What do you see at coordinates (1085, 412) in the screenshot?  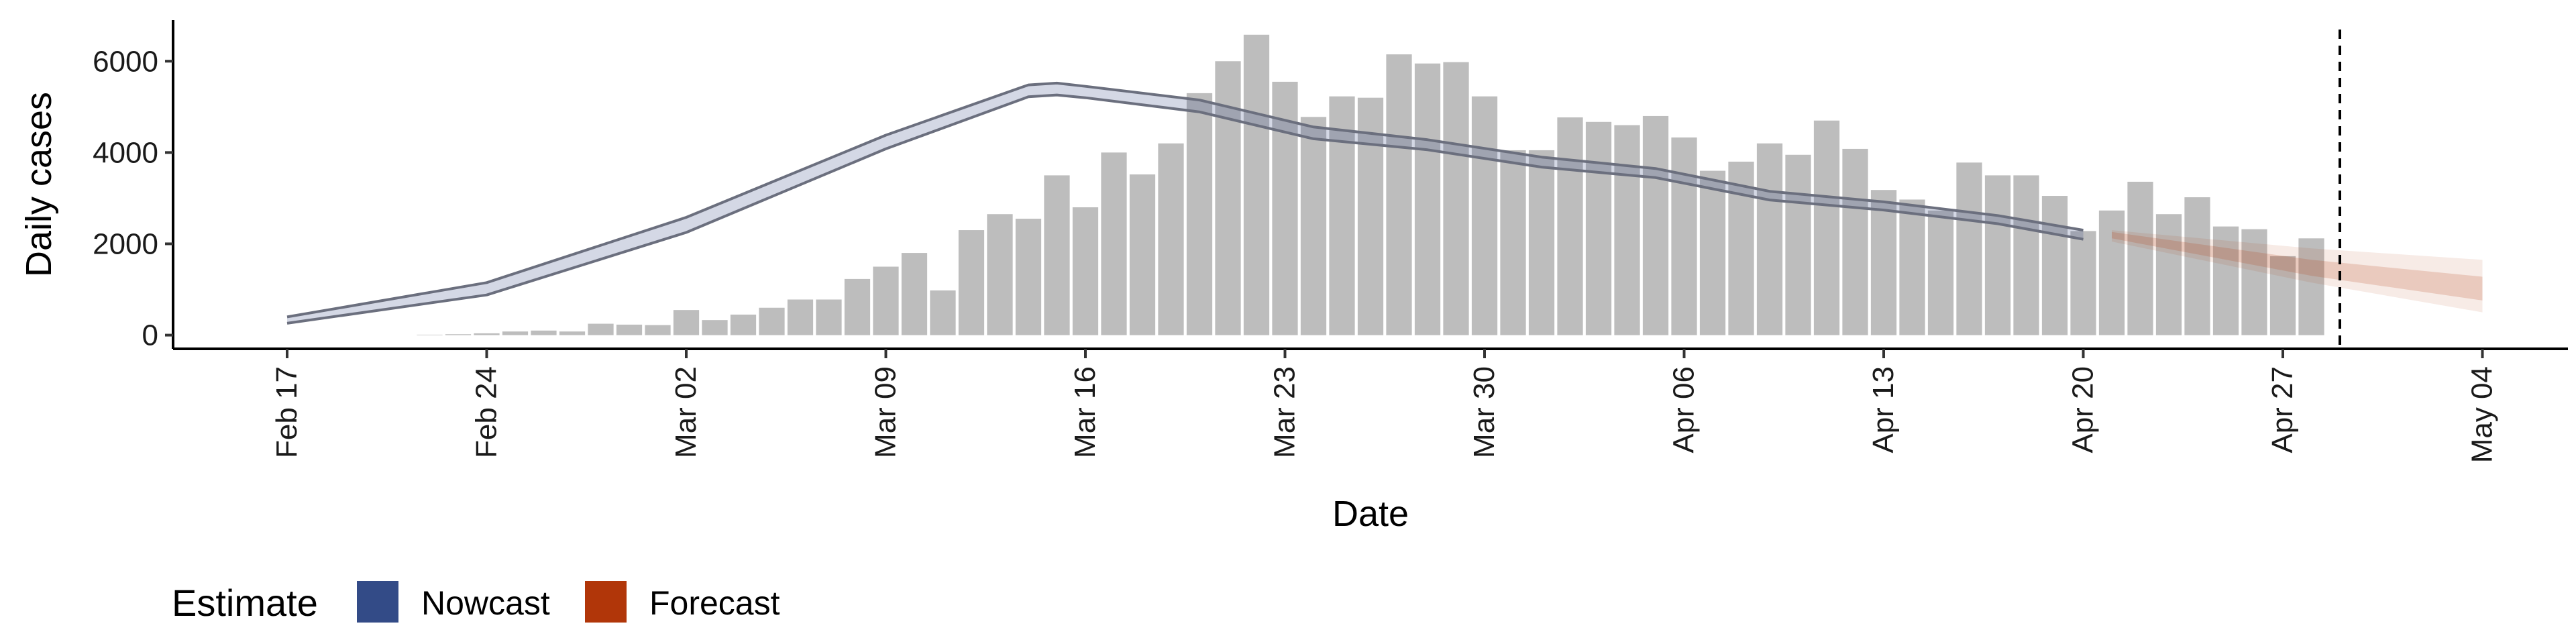 I see `x-tick-label: Mar 16` at bounding box center [1085, 412].